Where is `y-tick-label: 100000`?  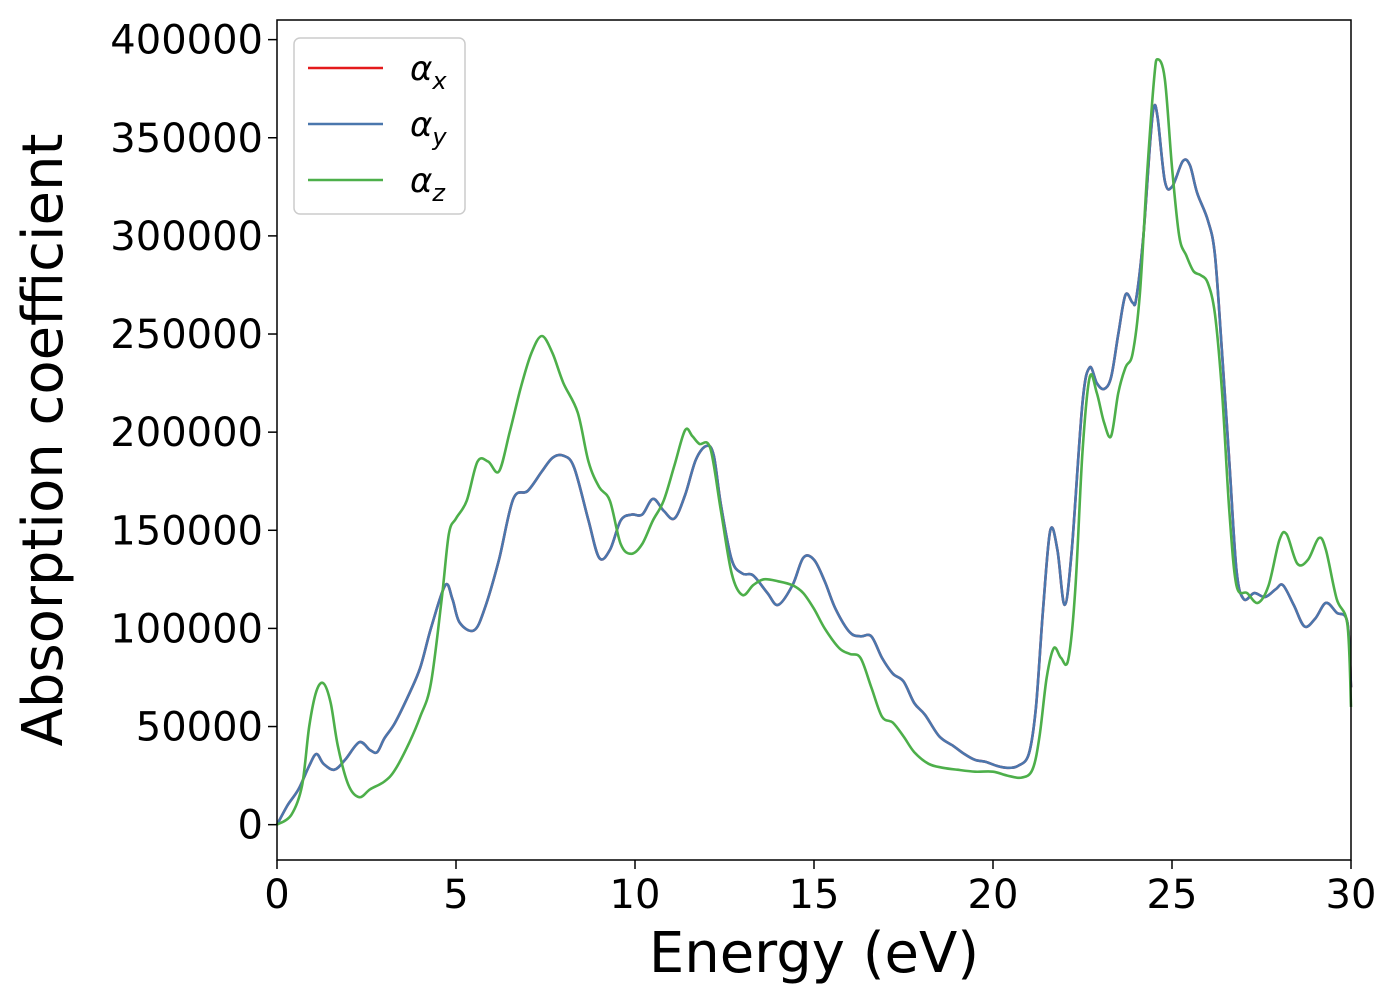
y-tick-label: 100000 is located at coordinates (186, 629).